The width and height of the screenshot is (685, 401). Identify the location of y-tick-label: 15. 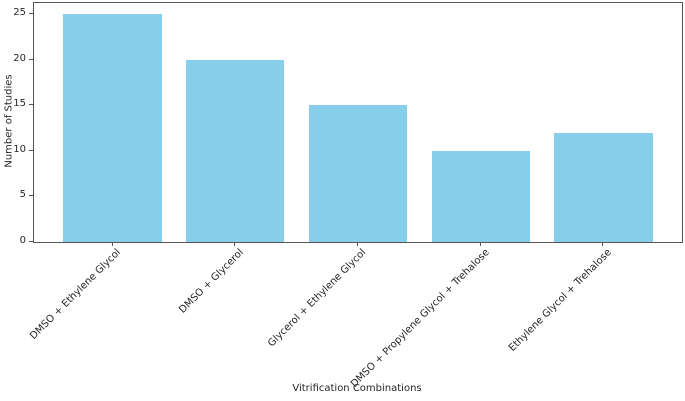
(19, 104).